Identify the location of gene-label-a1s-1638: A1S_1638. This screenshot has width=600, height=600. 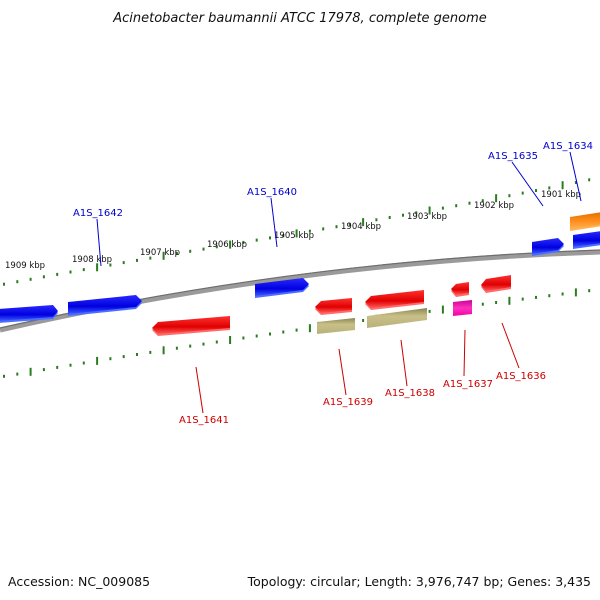
(410, 393).